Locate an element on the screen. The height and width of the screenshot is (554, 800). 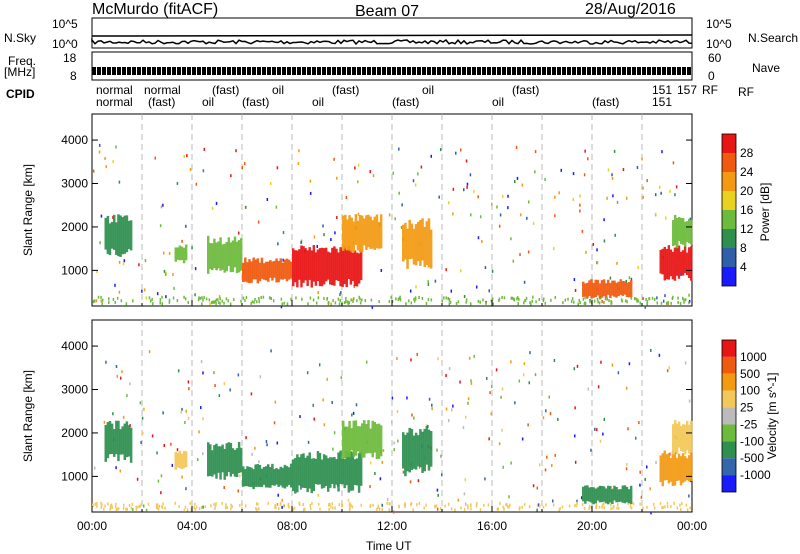
nsearch-line is located at coordinates (392, 35).